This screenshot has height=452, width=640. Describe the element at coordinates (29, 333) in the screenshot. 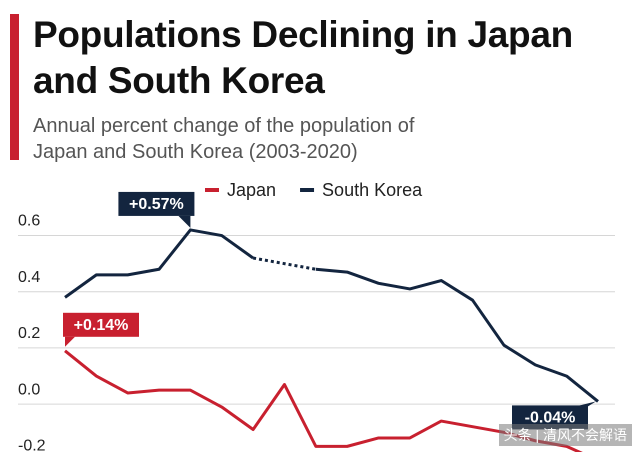

I see `y-tick-label: 0.2` at that location.